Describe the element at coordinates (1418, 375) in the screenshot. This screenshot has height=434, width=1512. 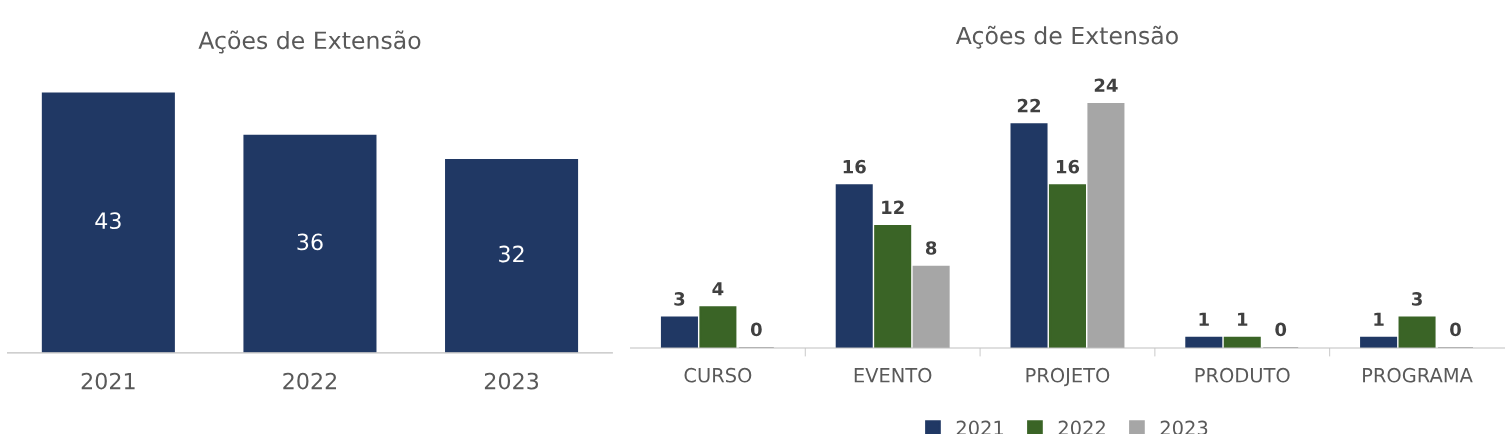
I see `x-tick-label: PROGRAMA` at that location.